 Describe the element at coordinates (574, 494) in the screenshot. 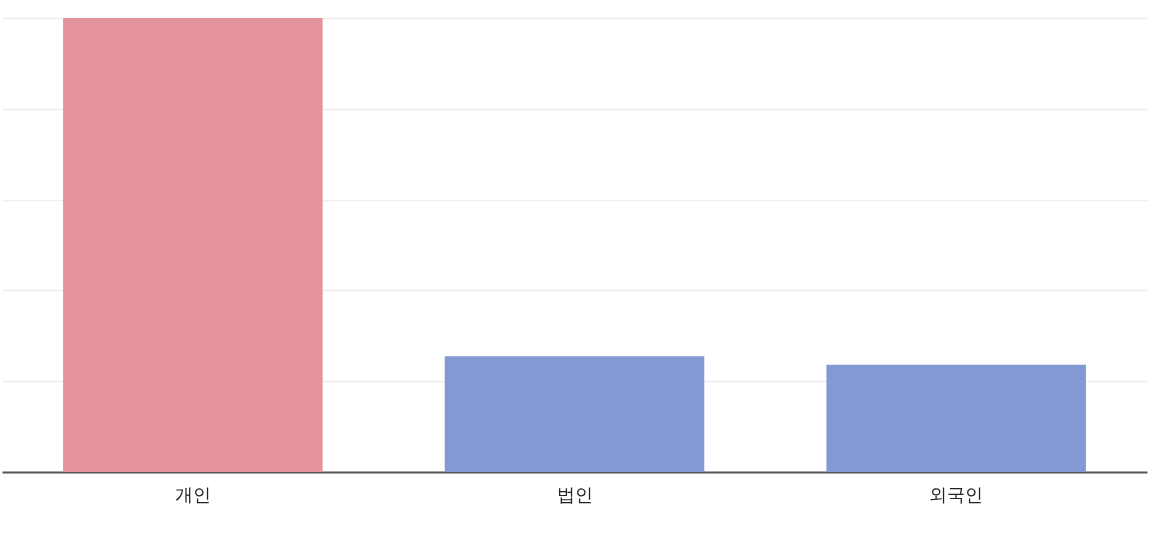

I see `x-tick-label: 법인` at that location.